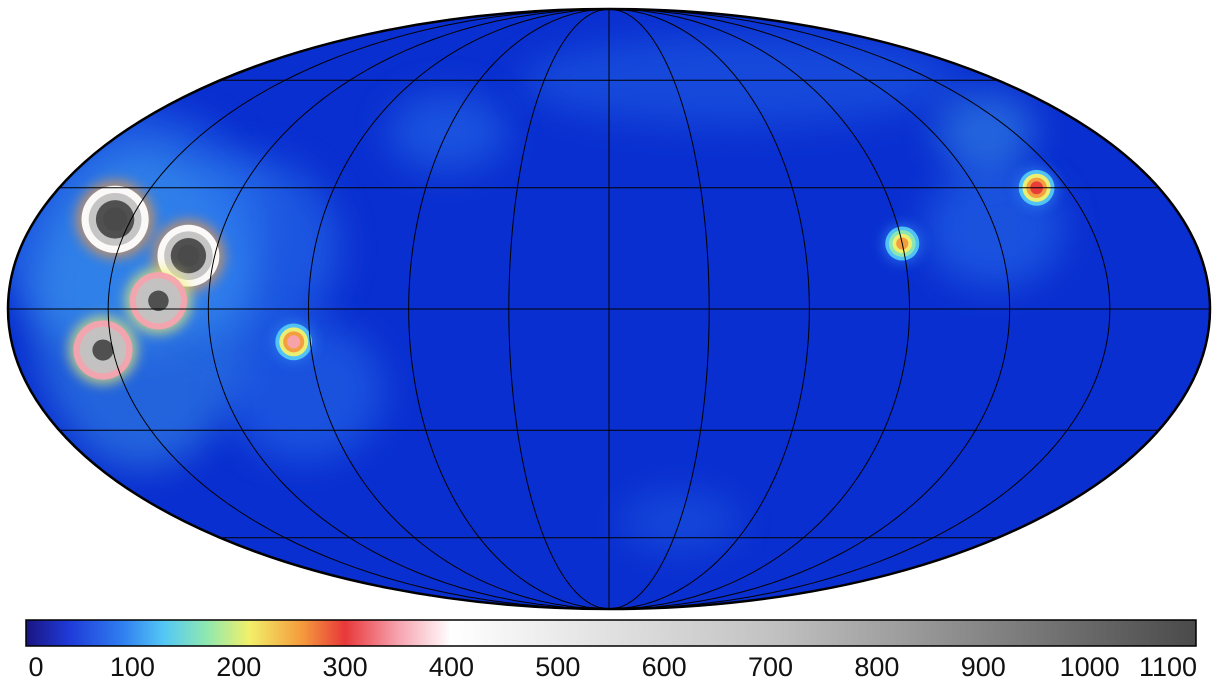  I want to click on colorbar-tick-label: 400, so click(451, 667).